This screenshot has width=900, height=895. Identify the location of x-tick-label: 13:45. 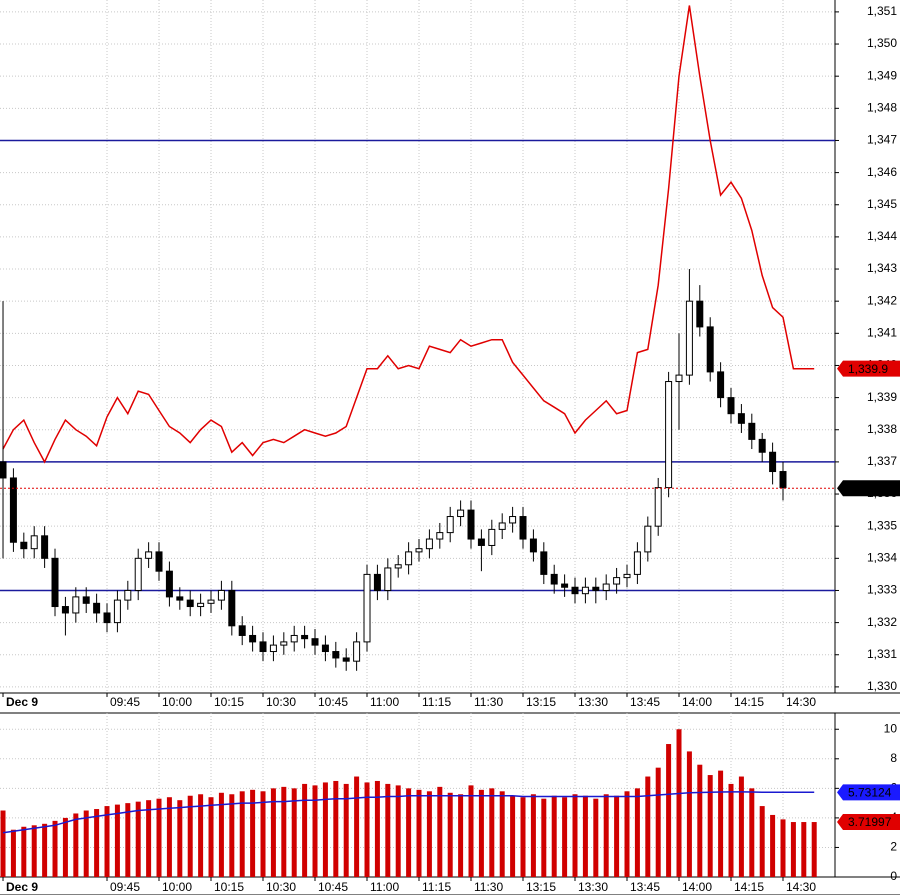
(645, 887).